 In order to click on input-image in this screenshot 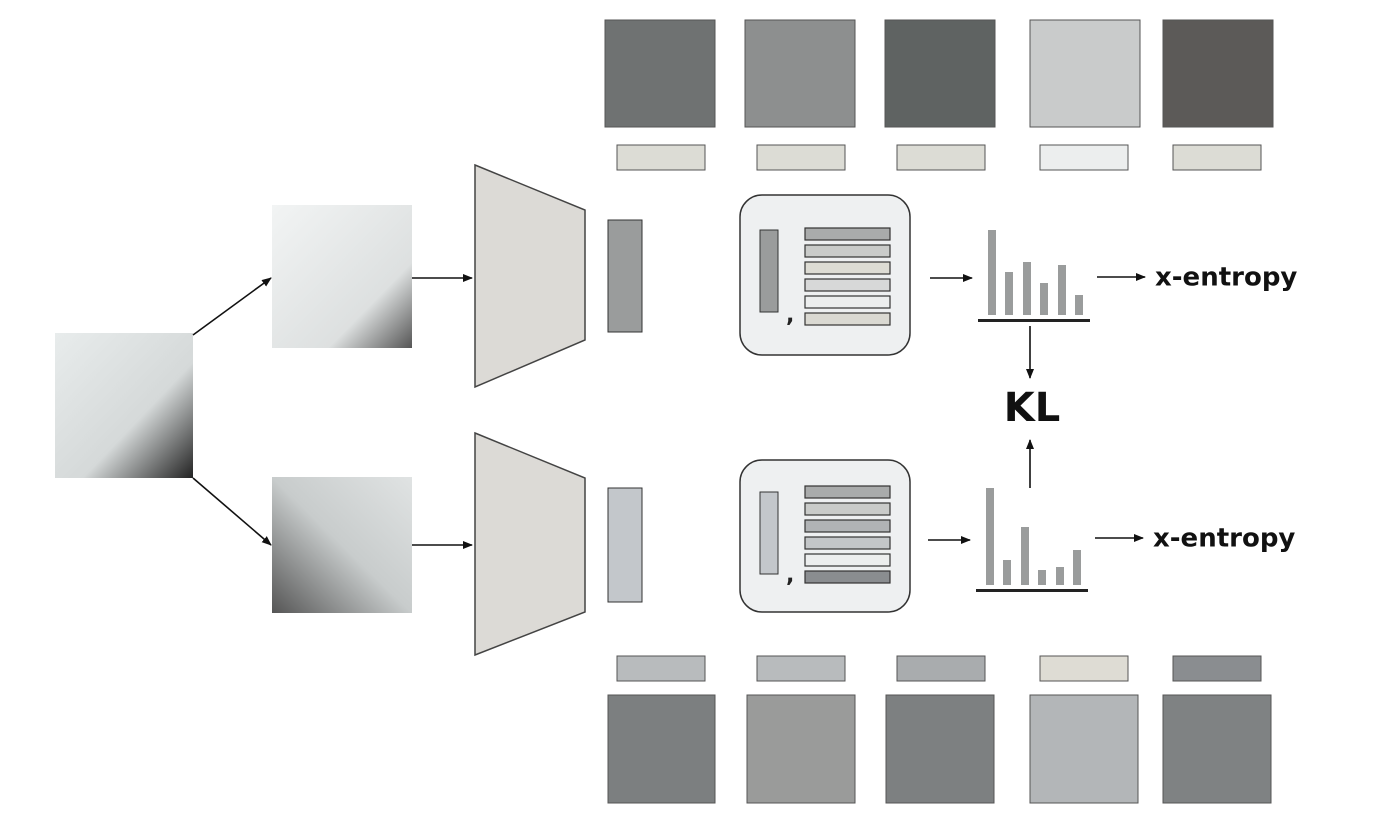, I will do `click(124, 405)`.